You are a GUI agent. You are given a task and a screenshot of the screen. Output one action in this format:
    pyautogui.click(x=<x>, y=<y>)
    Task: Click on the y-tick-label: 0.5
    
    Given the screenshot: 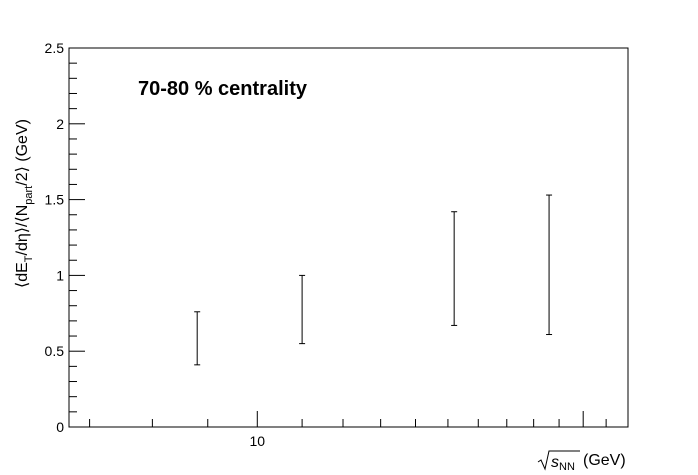 What is the action you would take?
    pyautogui.click(x=55, y=351)
    